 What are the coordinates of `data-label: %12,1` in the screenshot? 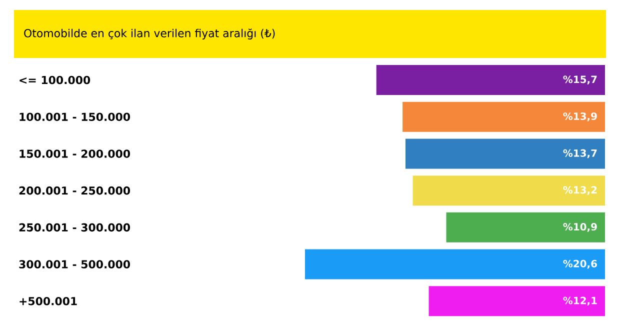 It's located at (580, 301).